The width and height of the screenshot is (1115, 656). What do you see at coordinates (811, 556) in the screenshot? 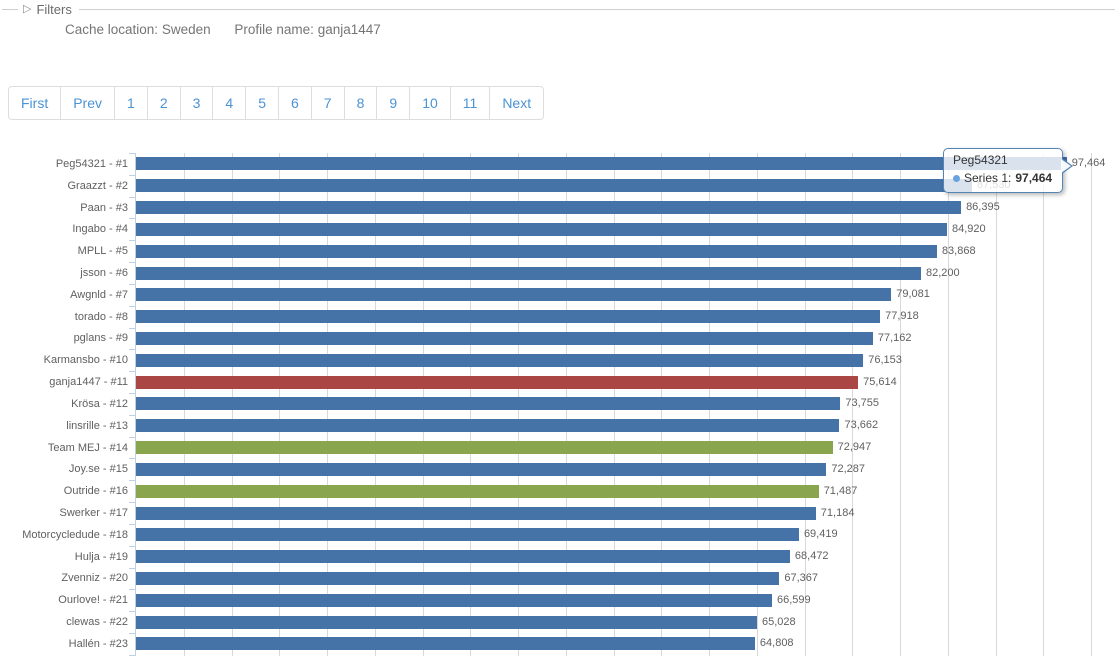
I see `value-label: 68,472` at bounding box center [811, 556].